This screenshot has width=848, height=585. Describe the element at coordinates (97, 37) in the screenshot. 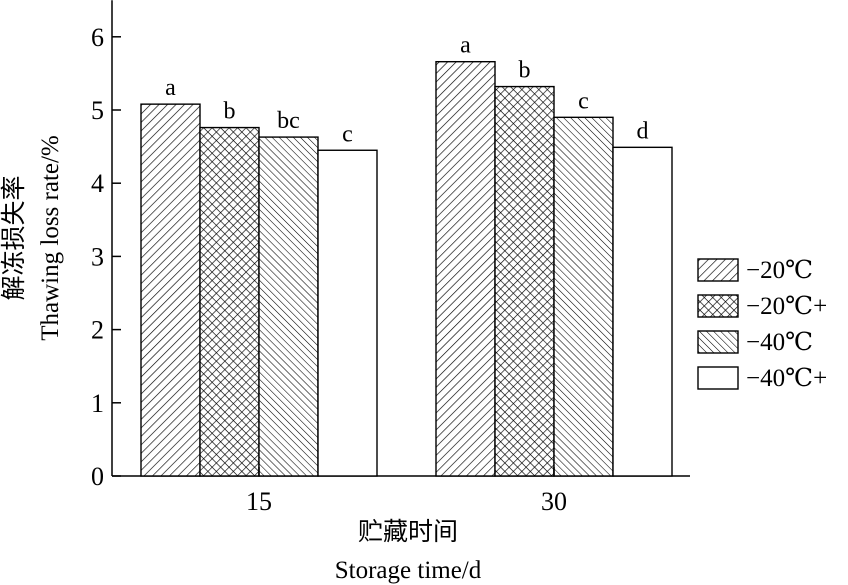

I see `y-tick-label: 6` at that location.